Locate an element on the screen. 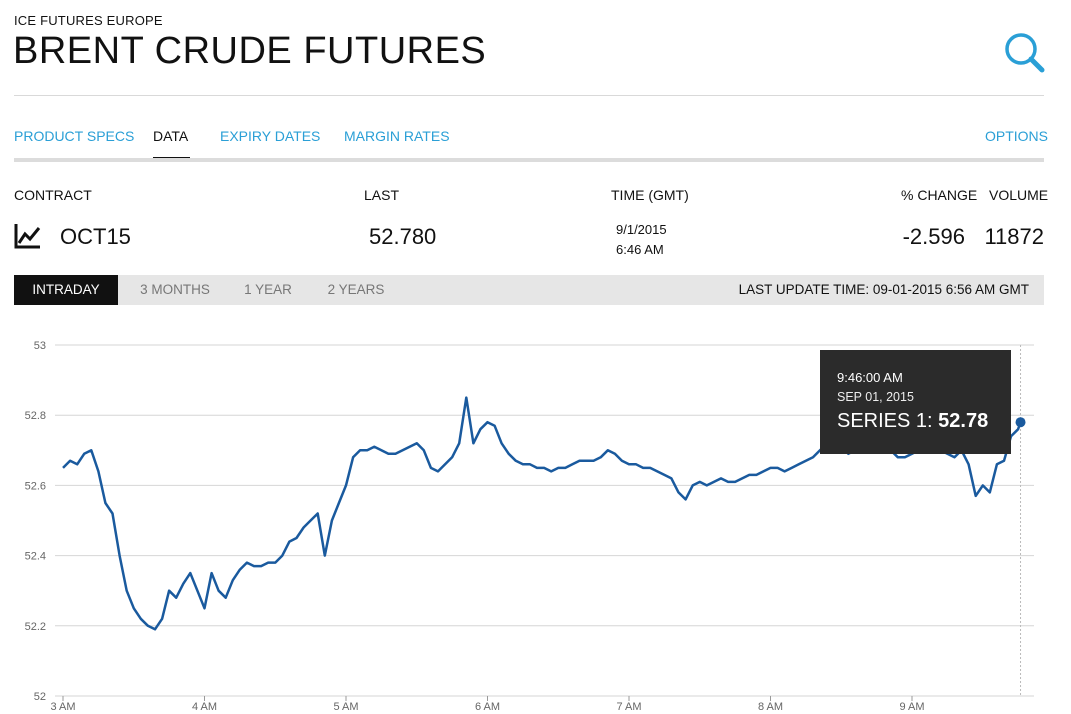  search-button is located at coordinates (1024, 52).